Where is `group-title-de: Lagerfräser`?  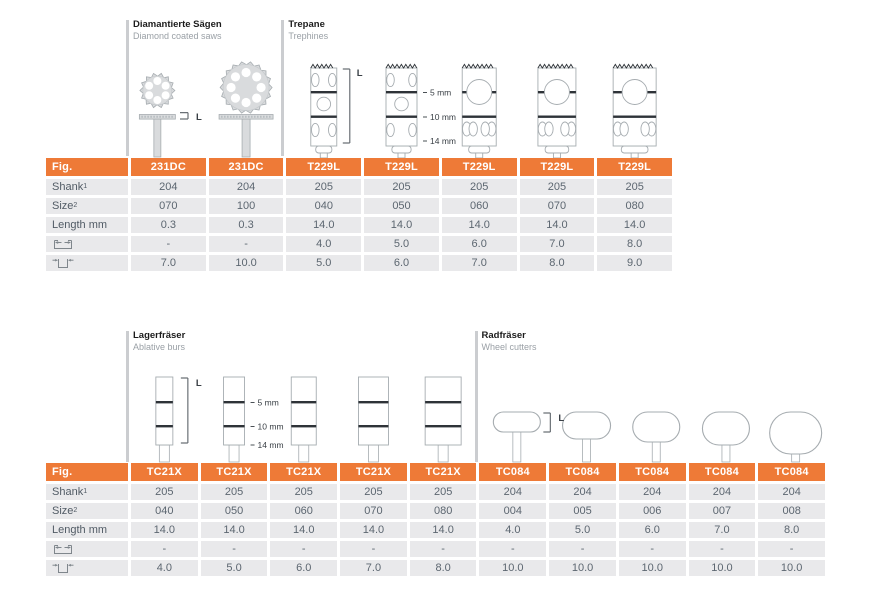 group-title-de: Lagerfräser is located at coordinates (159, 335).